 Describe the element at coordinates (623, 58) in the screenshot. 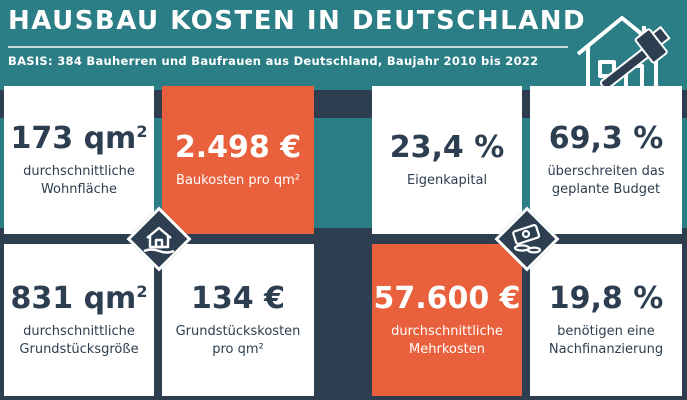

I see `house-hammer-icon` at that location.